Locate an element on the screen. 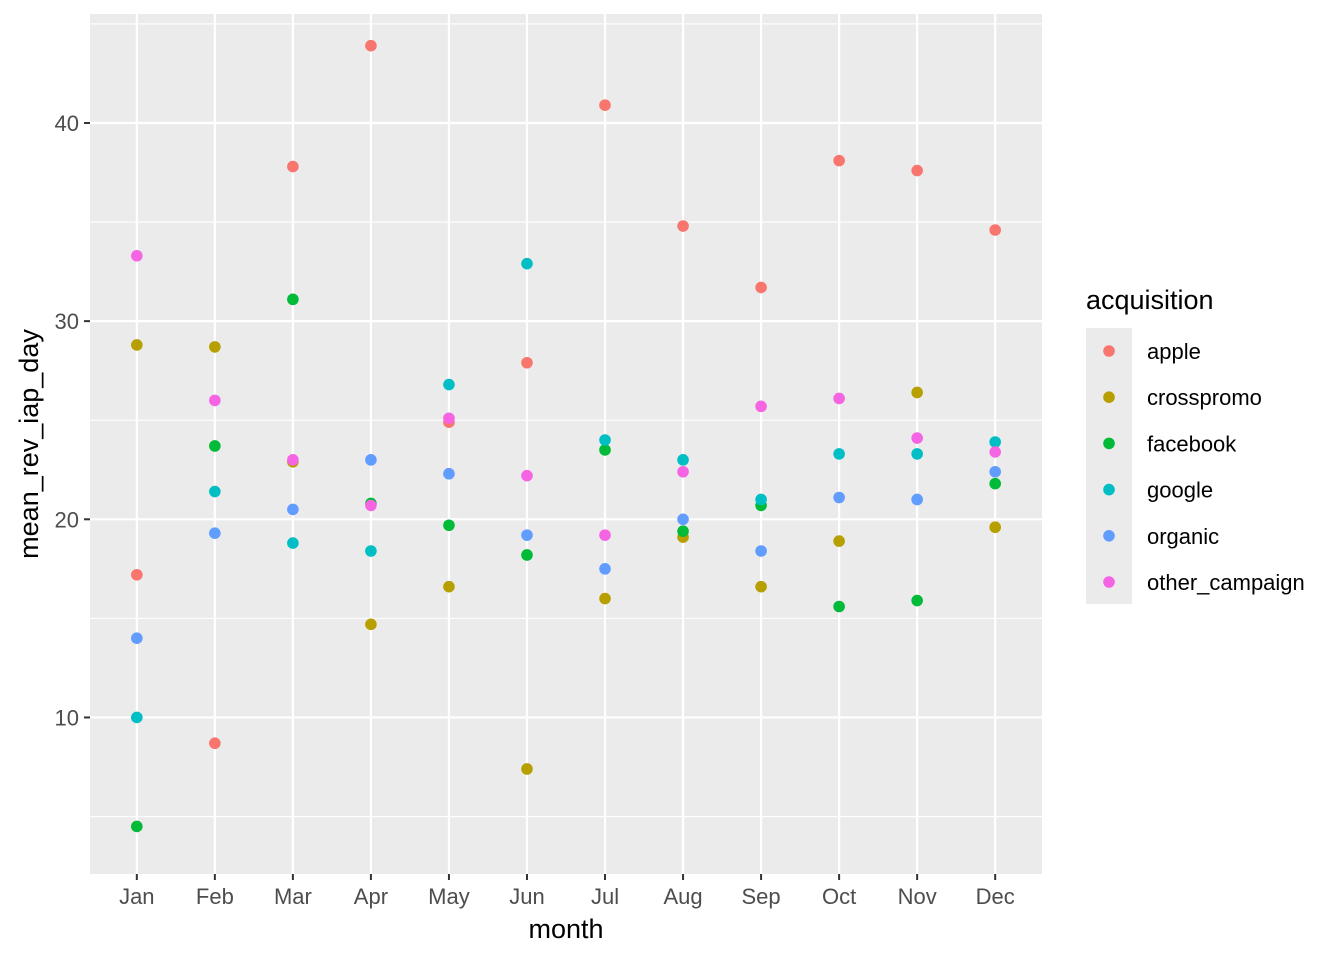  x-axis: Jan Feb Mar Apr May Jun Jul Aug Sep Oct Nov Dec is located at coordinates (567, 891).